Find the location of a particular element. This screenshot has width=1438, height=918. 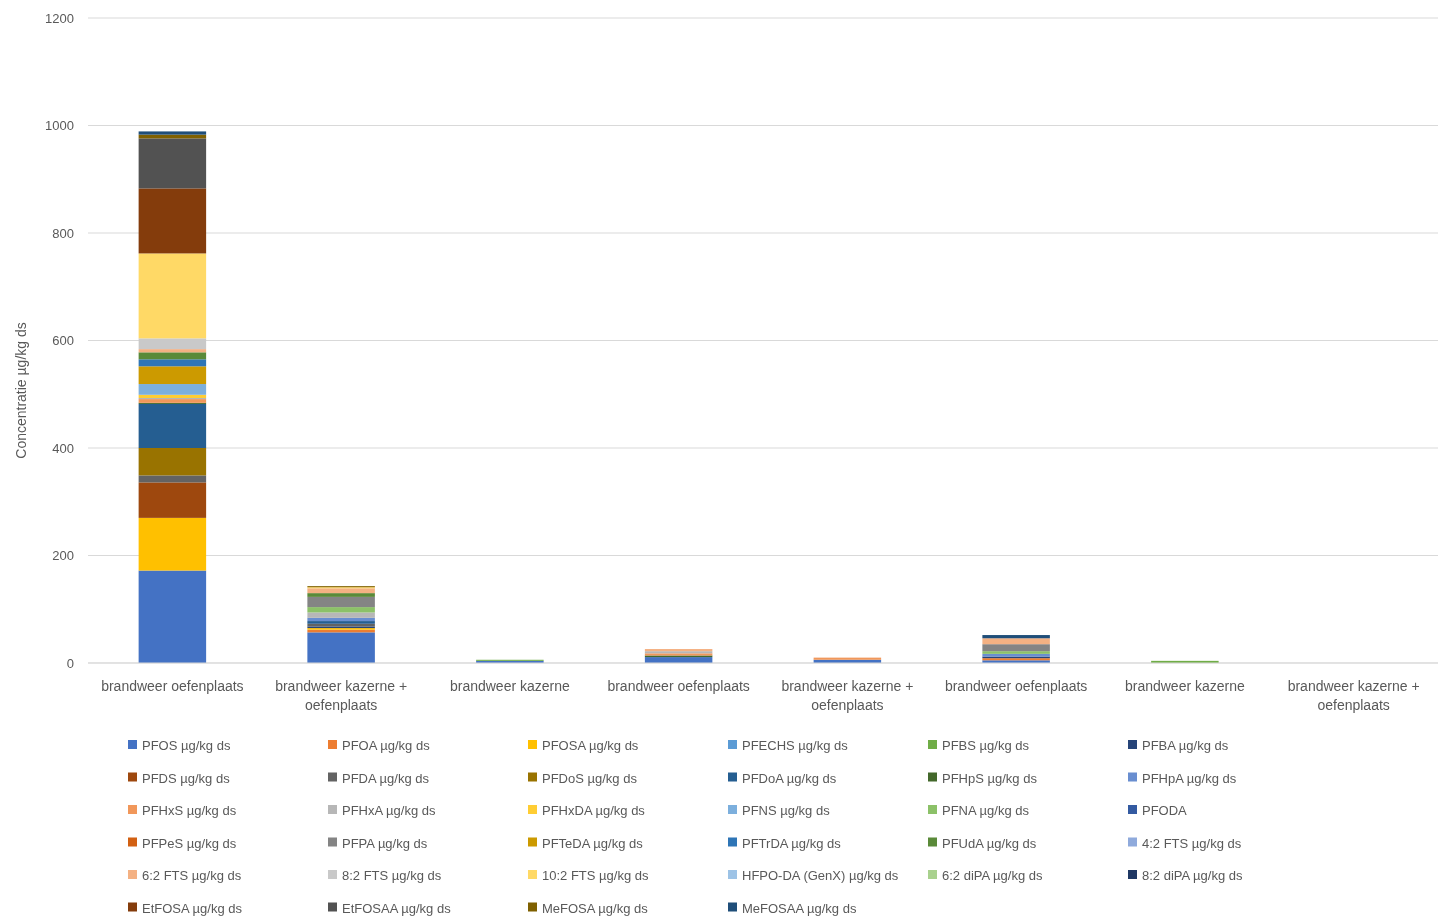

legend-label: PFDS µg/kg ds is located at coordinates (186, 778).